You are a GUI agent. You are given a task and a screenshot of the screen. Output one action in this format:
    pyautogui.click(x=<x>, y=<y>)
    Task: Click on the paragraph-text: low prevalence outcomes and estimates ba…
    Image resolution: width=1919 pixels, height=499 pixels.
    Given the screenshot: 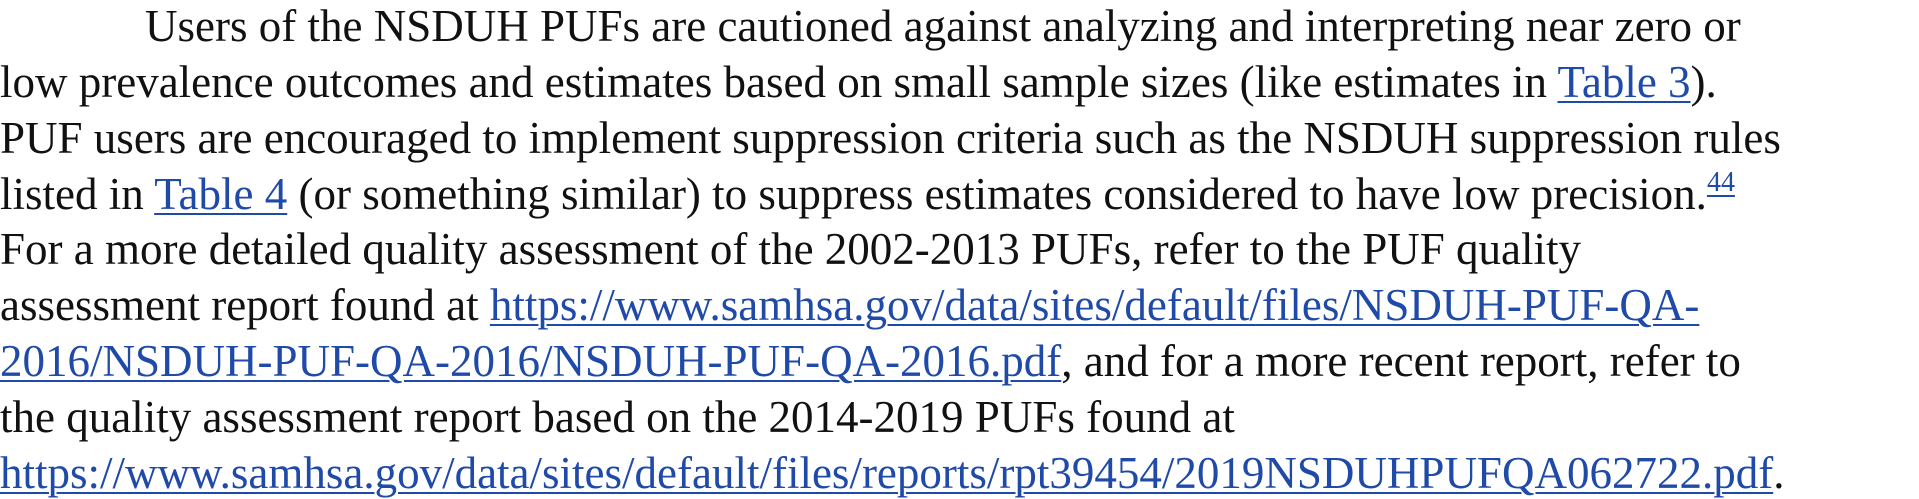 What is the action you would take?
    pyautogui.click(x=779, y=82)
    